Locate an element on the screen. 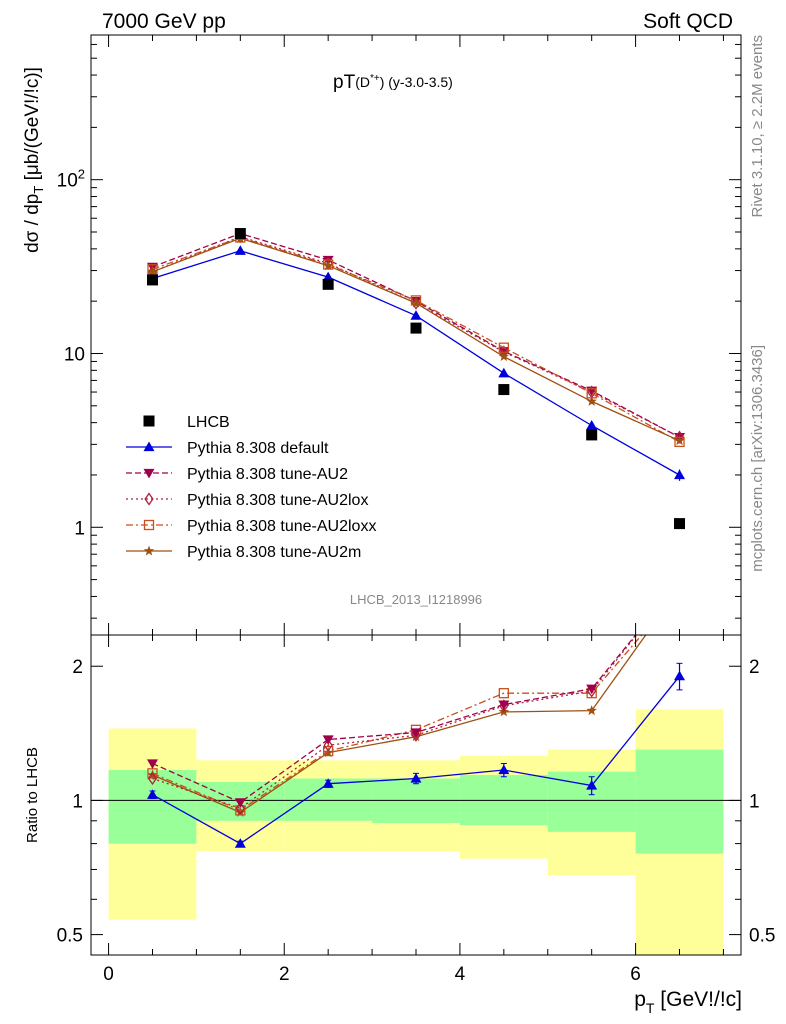 The height and width of the screenshot is (1024, 786). legend-item-au2m: Pythia 8.308 tune-AU2m is located at coordinates (243, 552).